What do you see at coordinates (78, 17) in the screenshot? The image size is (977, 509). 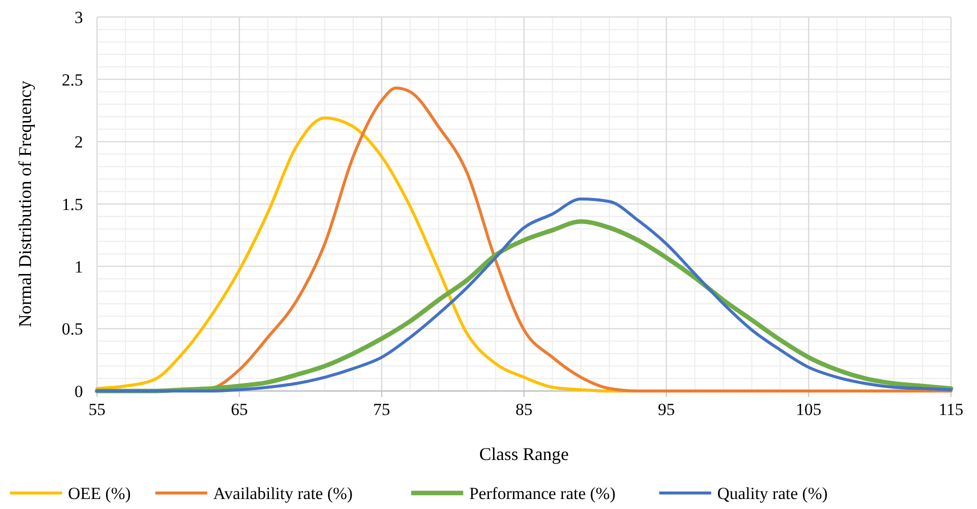 I see `y-tick-label: 3` at bounding box center [78, 17].